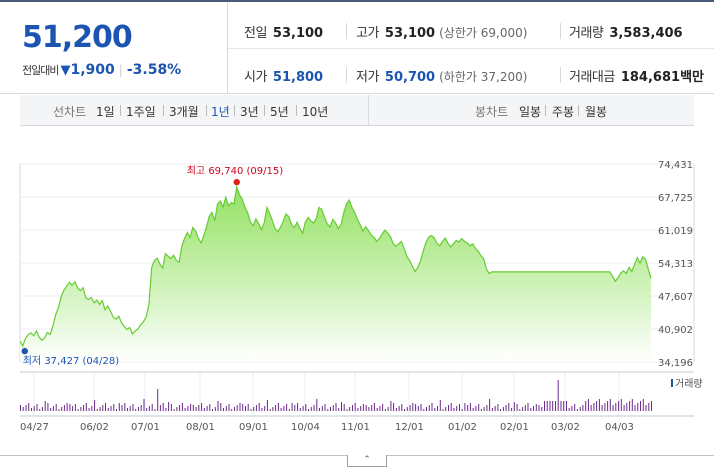 The width and height of the screenshot is (714, 473). Describe the element at coordinates (619, 427) in the screenshot. I see `x-tick-label: 04/03` at that location.